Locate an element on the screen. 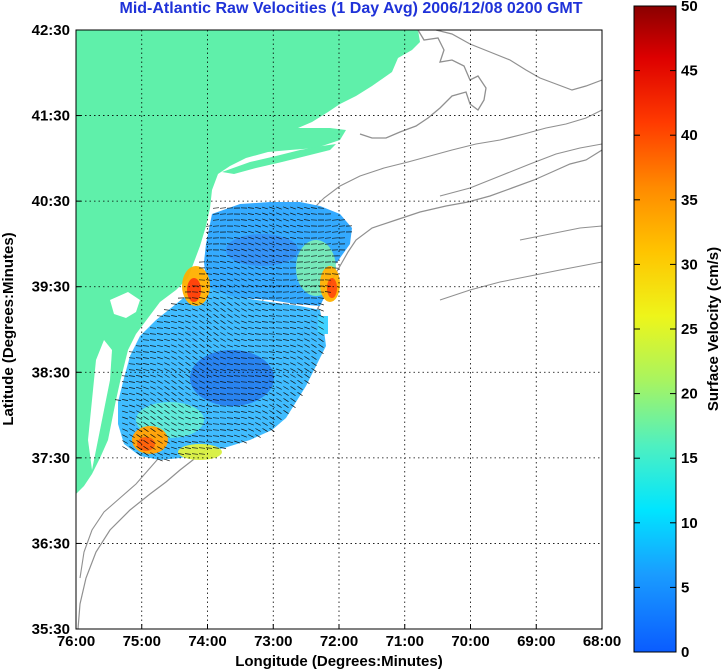  x-tick-label: 68:00 is located at coordinates (602, 641).